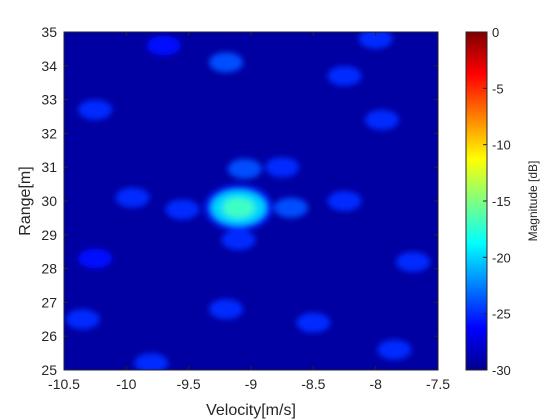 Image resolution: width=560 pixels, height=420 pixels. Describe the element at coordinates (49, 235) in the screenshot. I see `y-tick-label: 29` at that location.